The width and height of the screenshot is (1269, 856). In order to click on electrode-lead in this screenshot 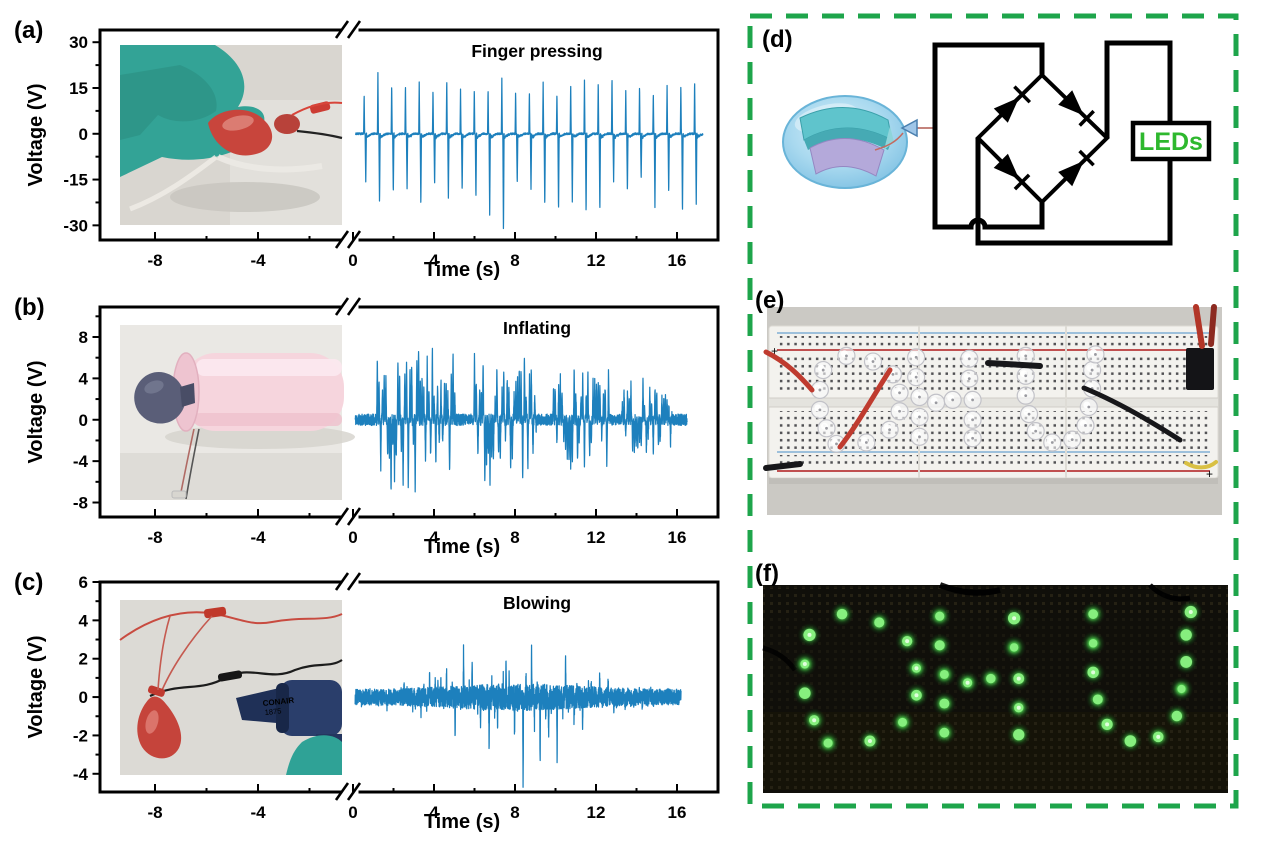, I will do `click(889, 141)`.